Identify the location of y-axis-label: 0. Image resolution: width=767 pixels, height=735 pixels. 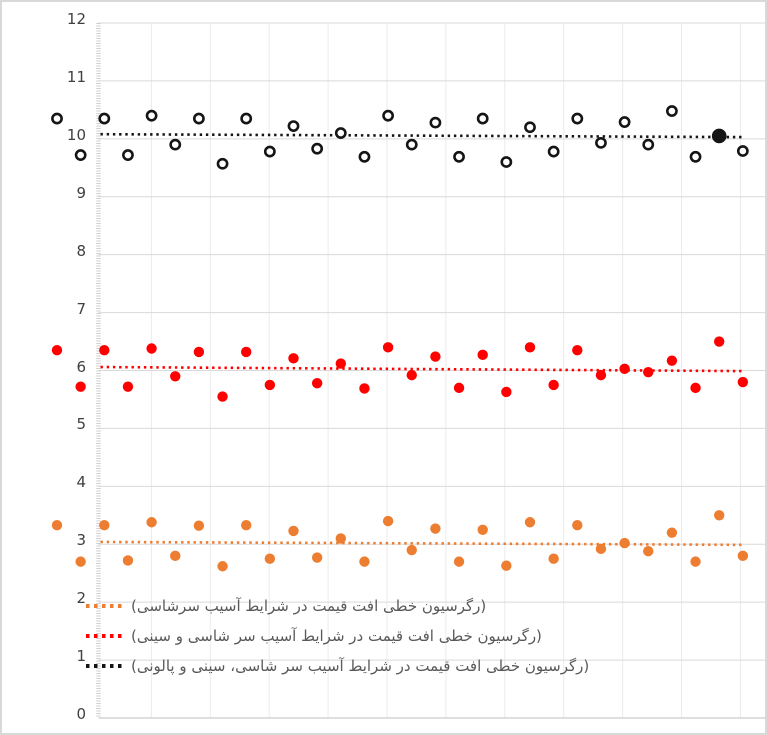
(81, 714).